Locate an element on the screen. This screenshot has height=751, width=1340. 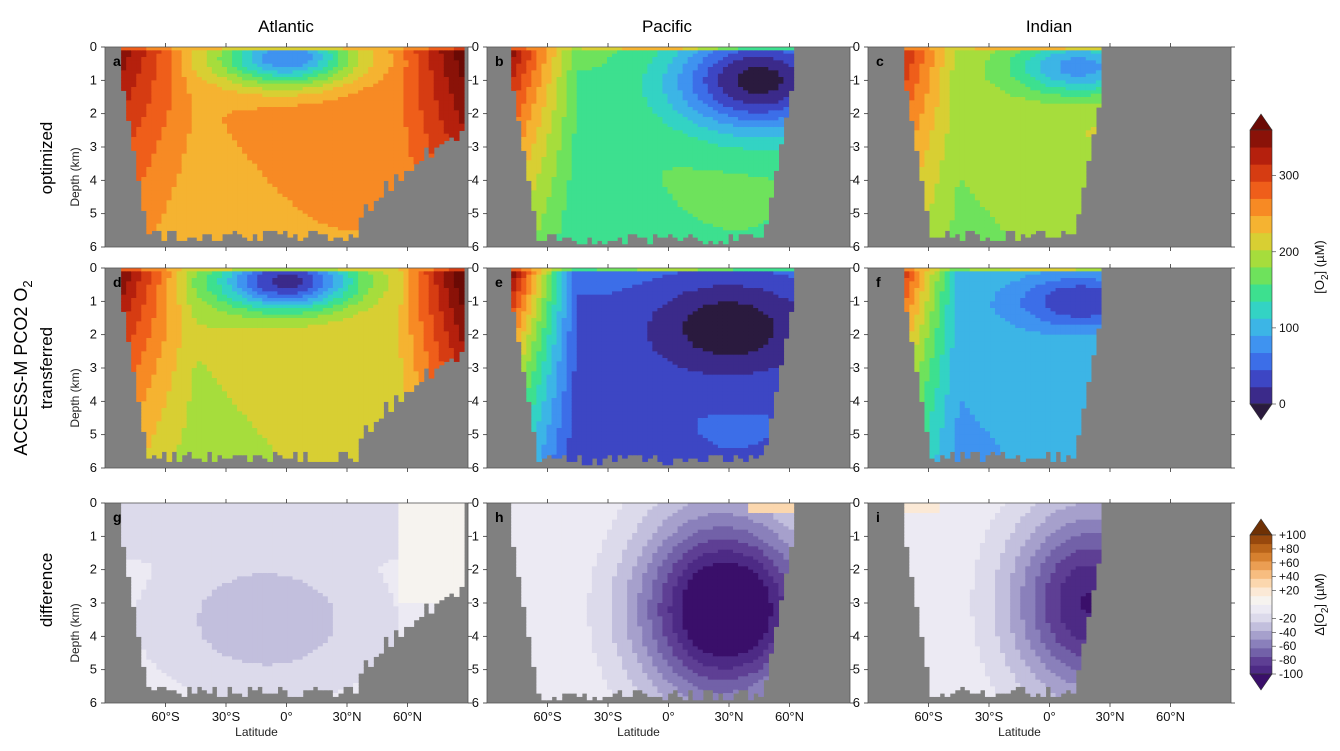
panel-e: e 0 1 2 3 4 5 6 is located at coordinates (663, 367).